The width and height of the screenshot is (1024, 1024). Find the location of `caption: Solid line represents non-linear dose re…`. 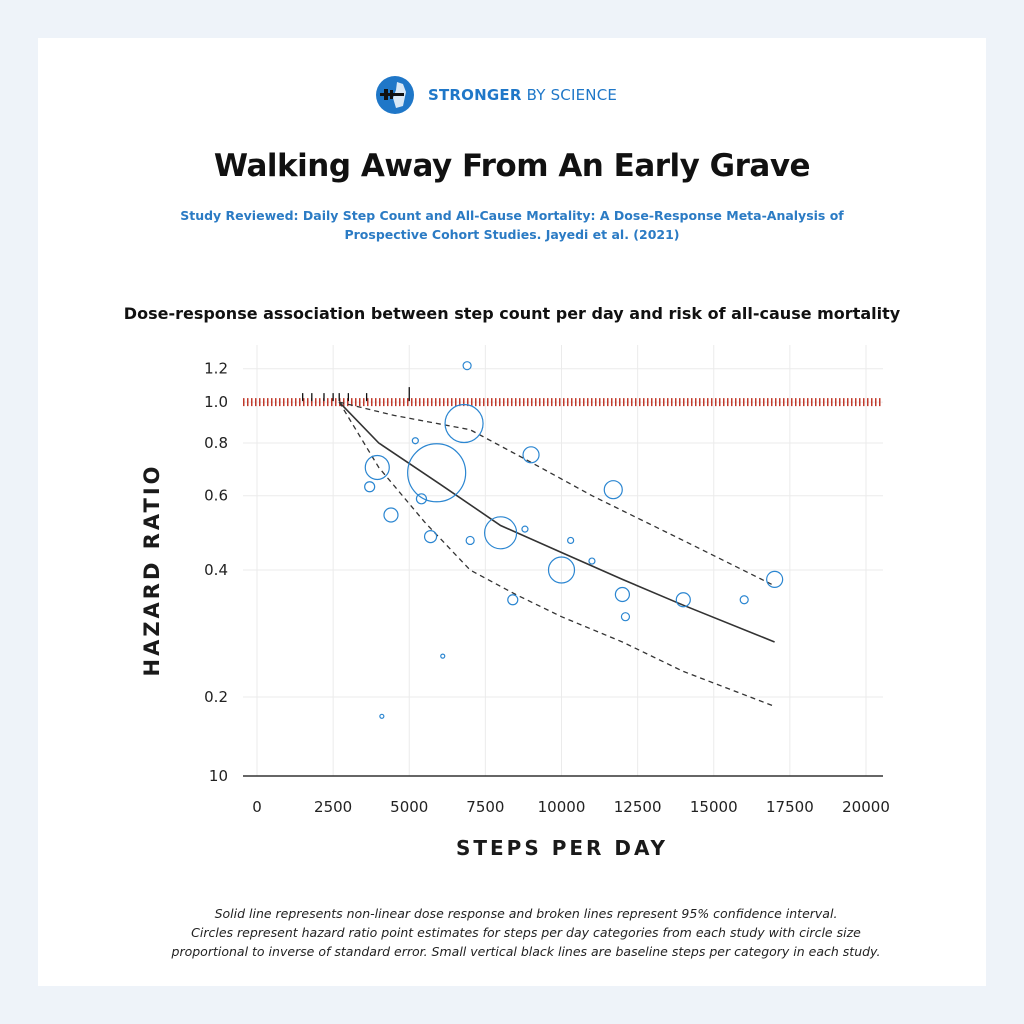

caption: Solid line represents non-linear dose re… is located at coordinates (526, 932).